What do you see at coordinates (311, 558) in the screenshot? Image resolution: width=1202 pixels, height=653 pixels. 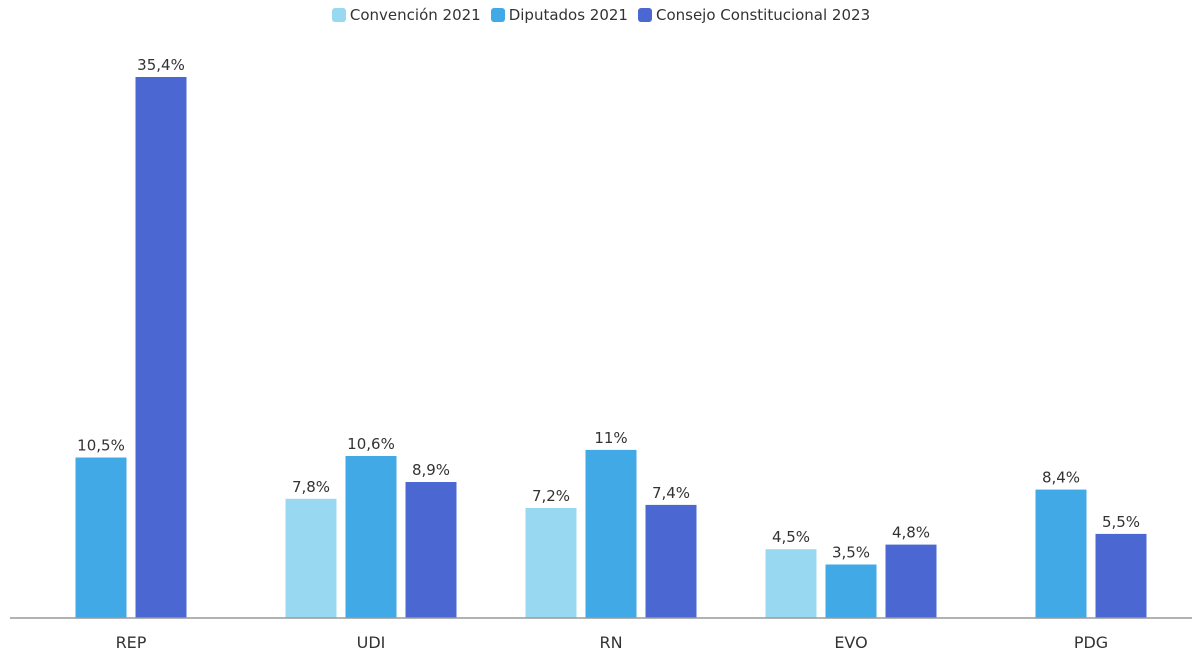 I see `bar-udi-convencion` at bounding box center [311, 558].